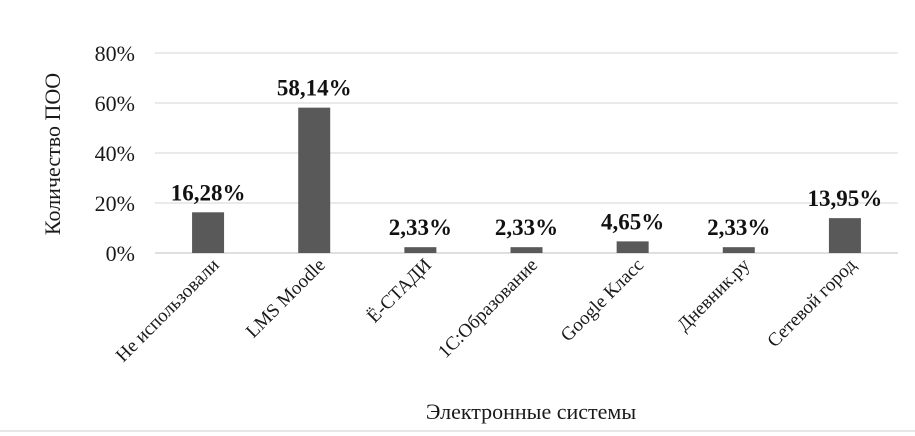  Describe the element at coordinates (168, 311) in the screenshot. I see `category-label: Не использовали` at that location.